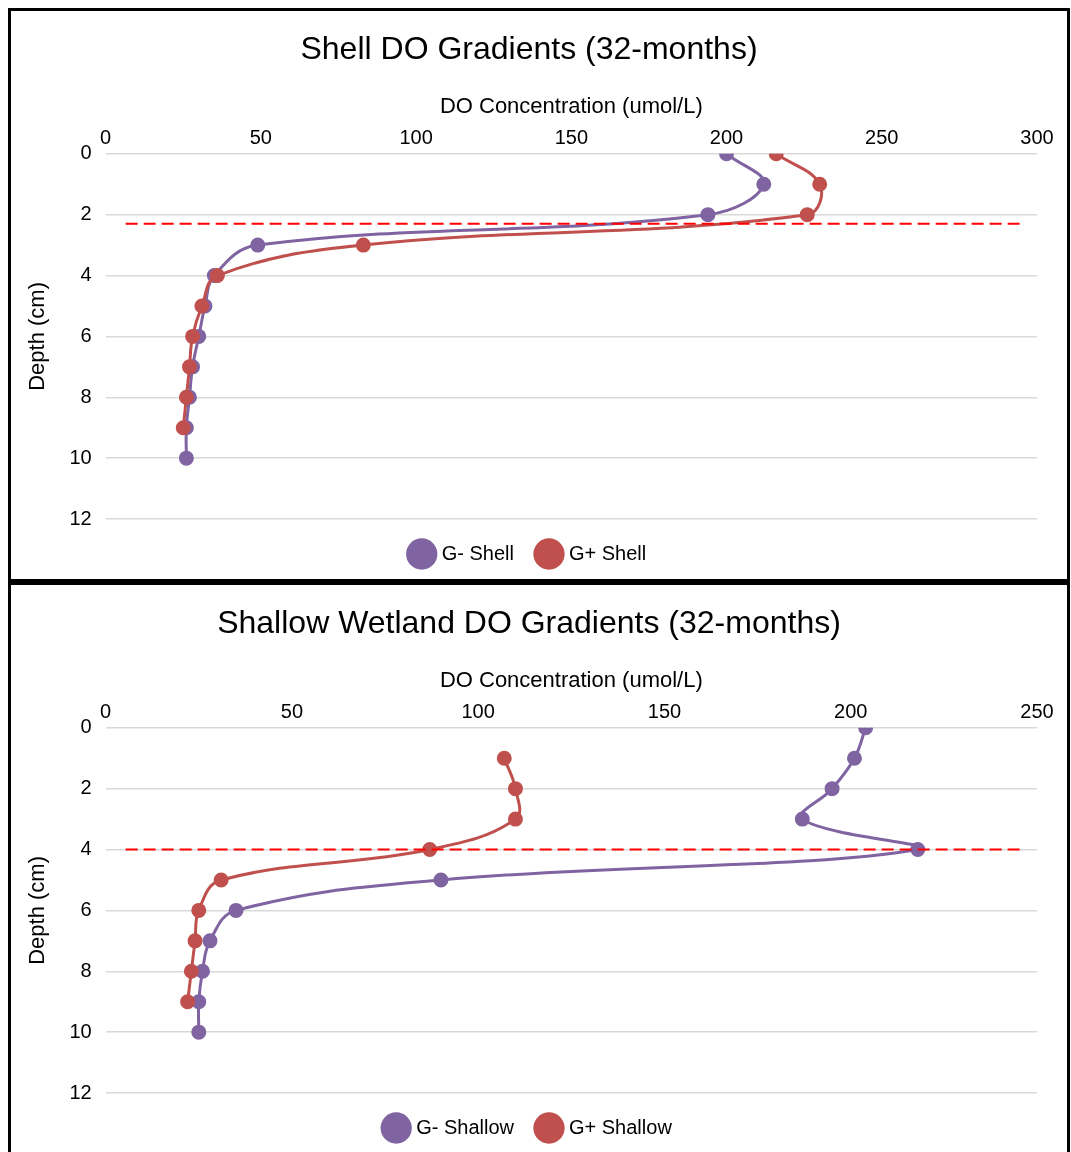 Image resolution: width=1071 pixels, height=1152 pixels. What do you see at coordinates (529, 48) in the screenshot?
I see `chart-title: Shell DO Gradients (32-months)` at bounding box center [529, 48].